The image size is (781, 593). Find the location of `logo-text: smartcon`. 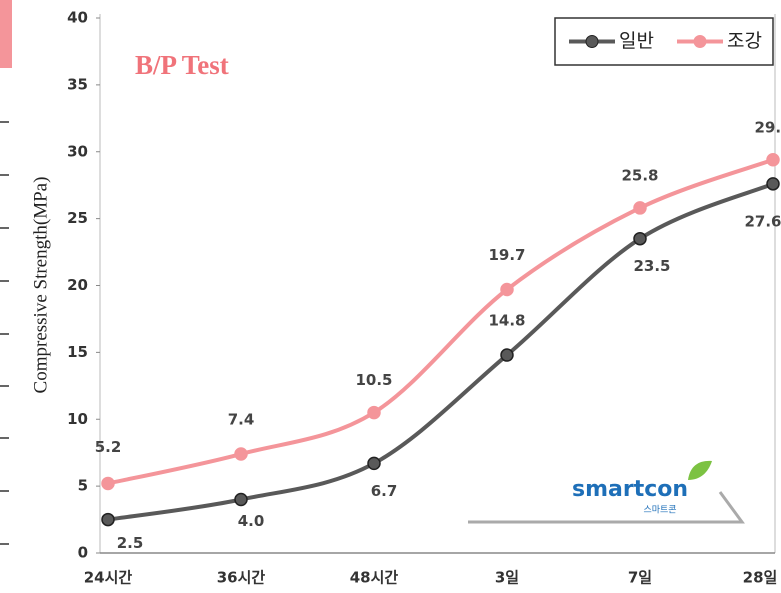

logo-text: smartcon is located at coordinates (630, 489).